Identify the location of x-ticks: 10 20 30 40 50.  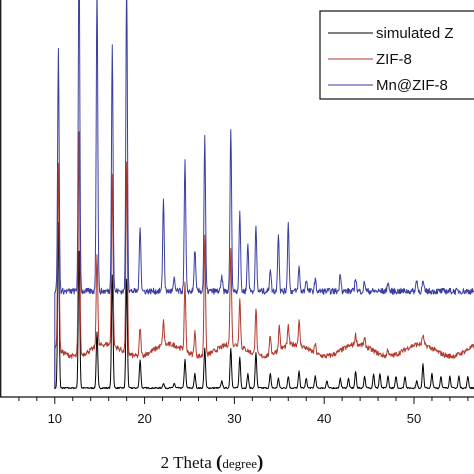
(243, 411).